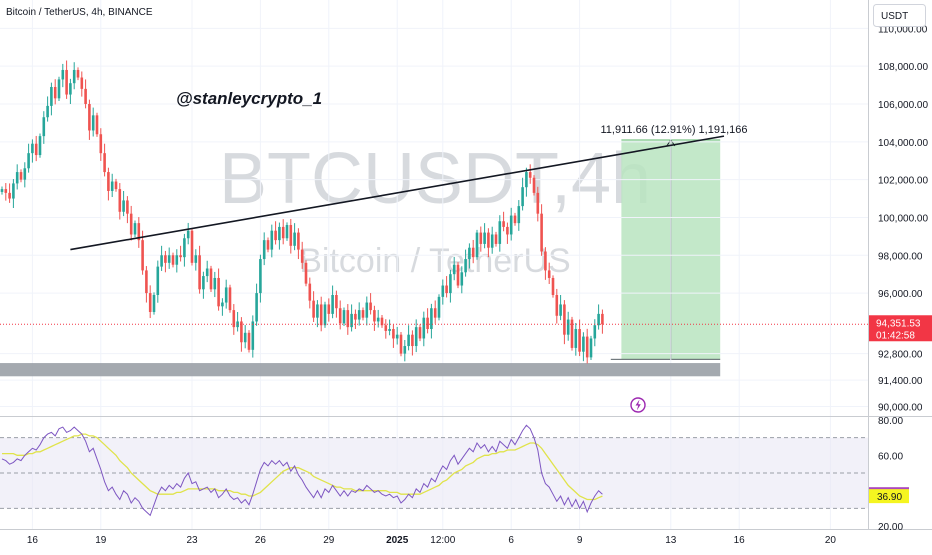 Image resolution: width=932 pixels, height=555 pixels. Describe the element at coordinates (899, 15) in the screenshot. I see `currency-button: USDT` at that location.